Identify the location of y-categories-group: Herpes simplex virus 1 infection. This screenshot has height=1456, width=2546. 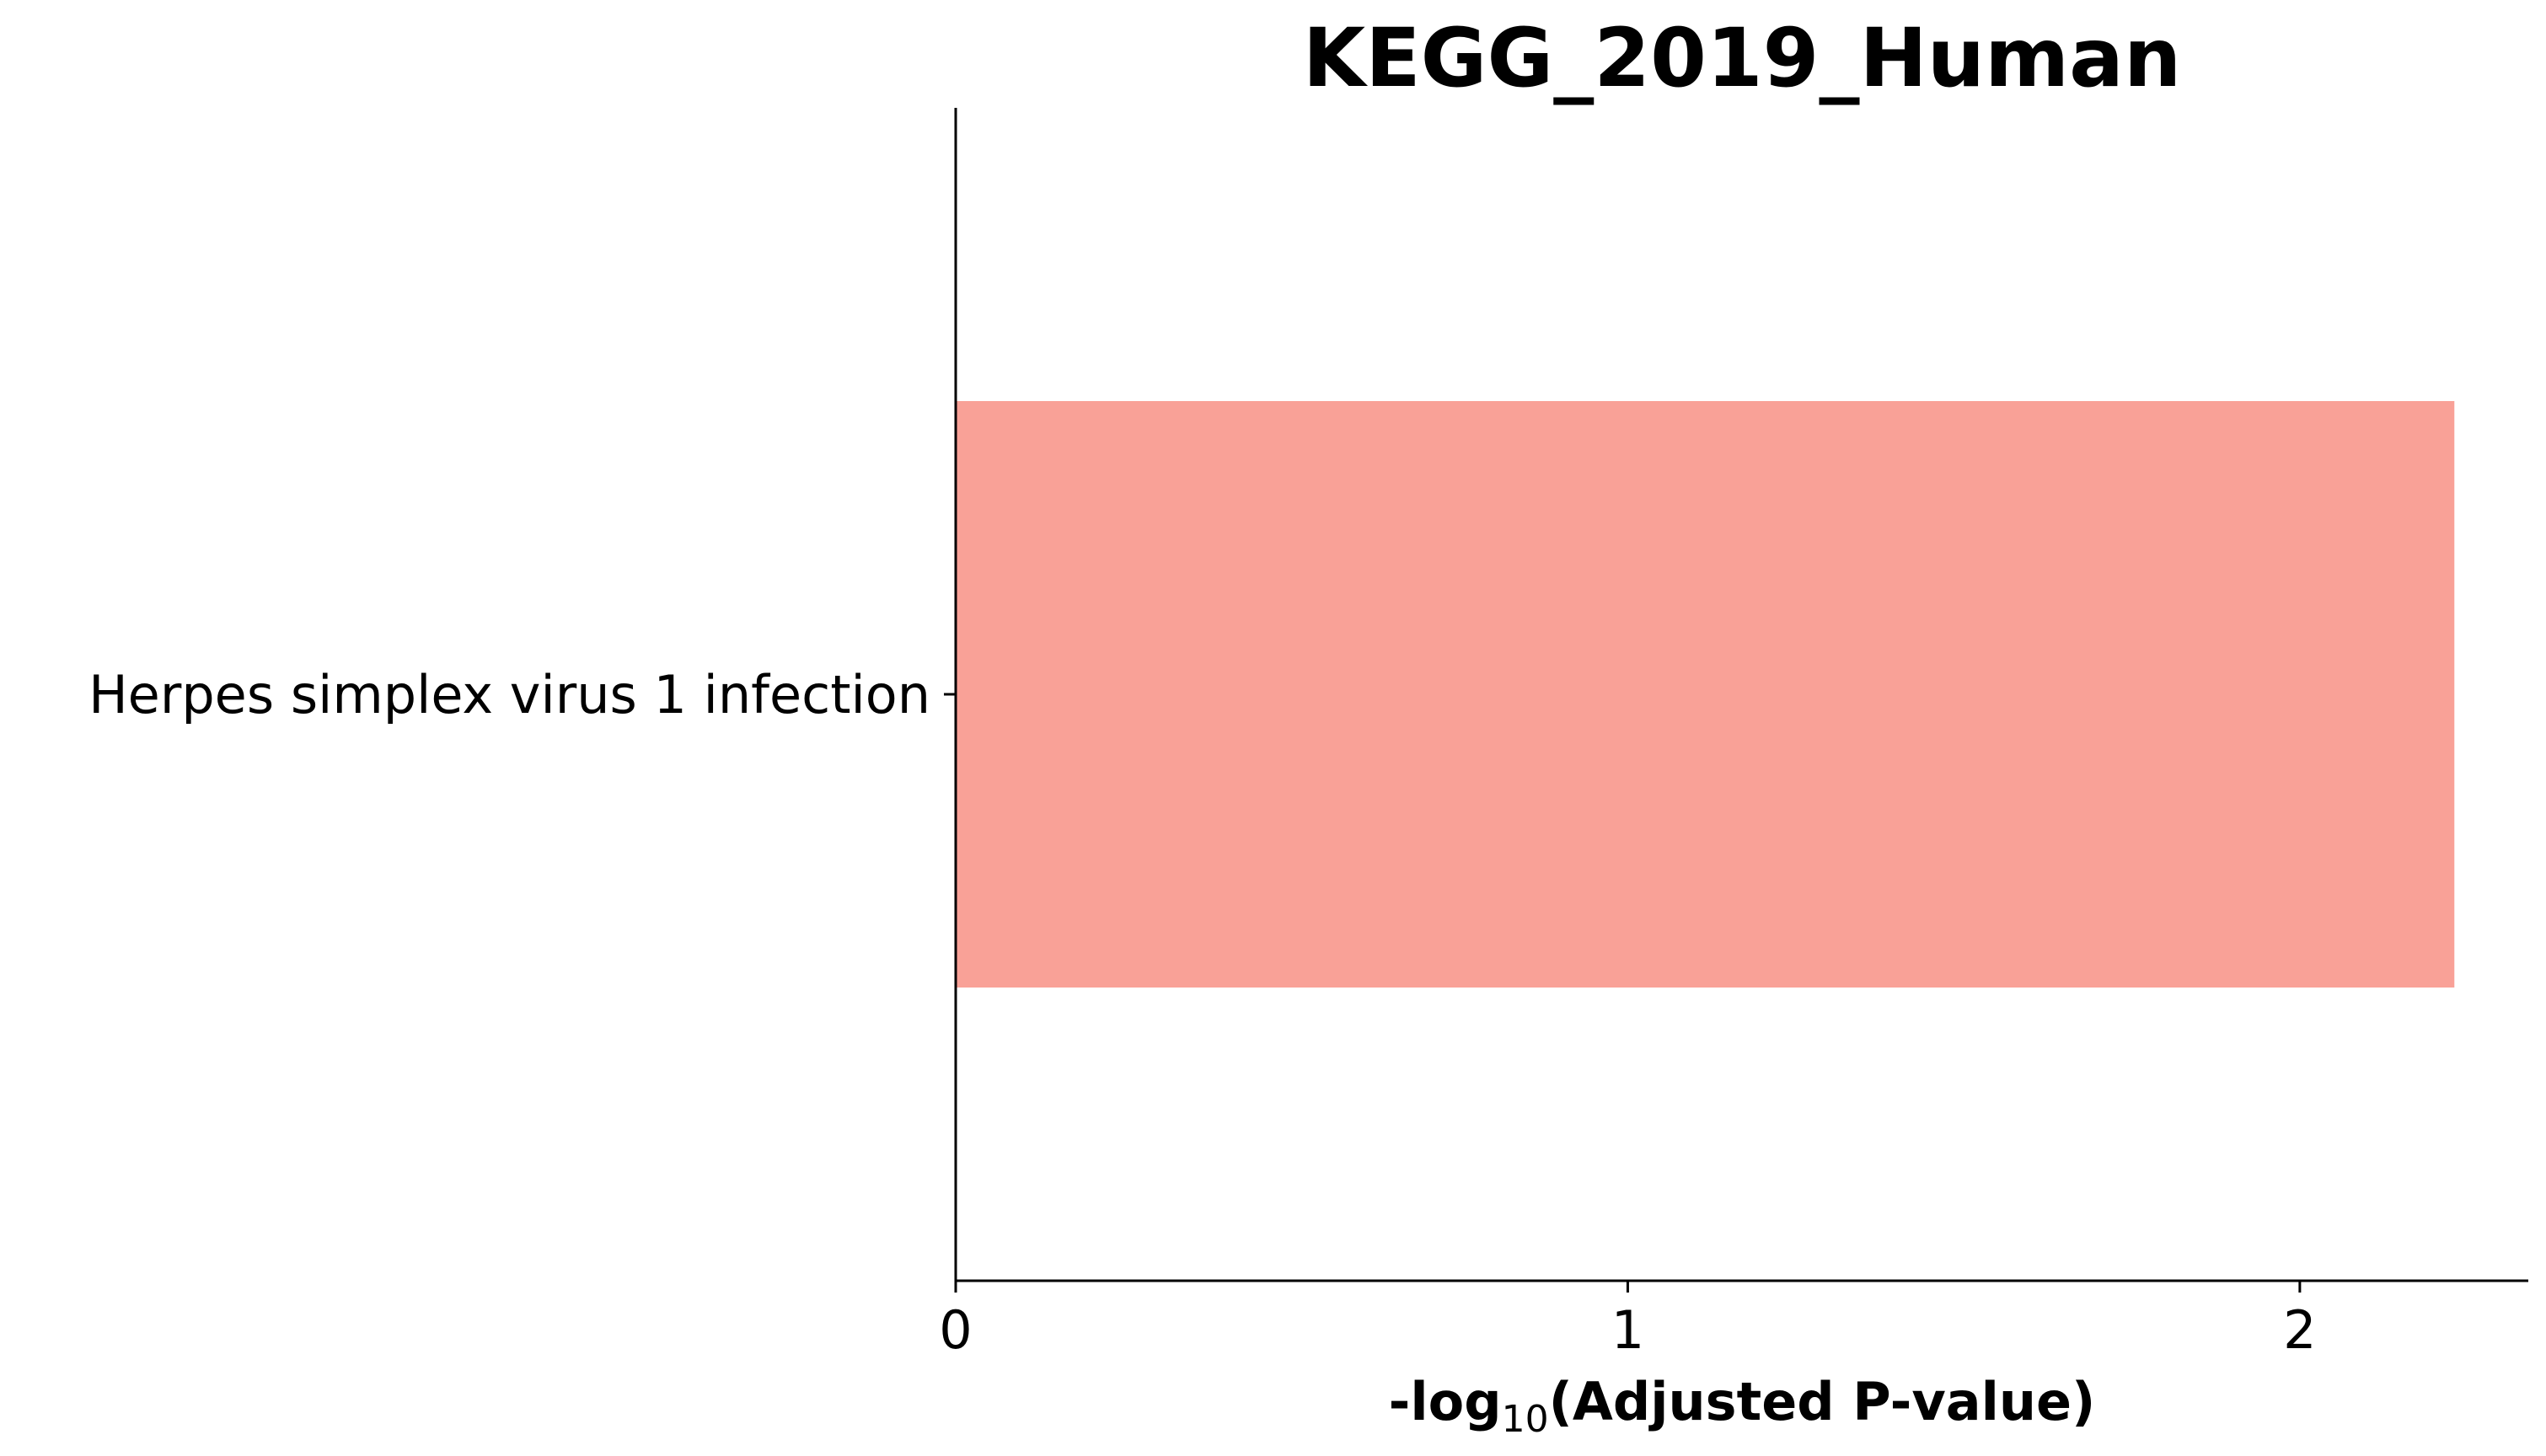
(522, 694).